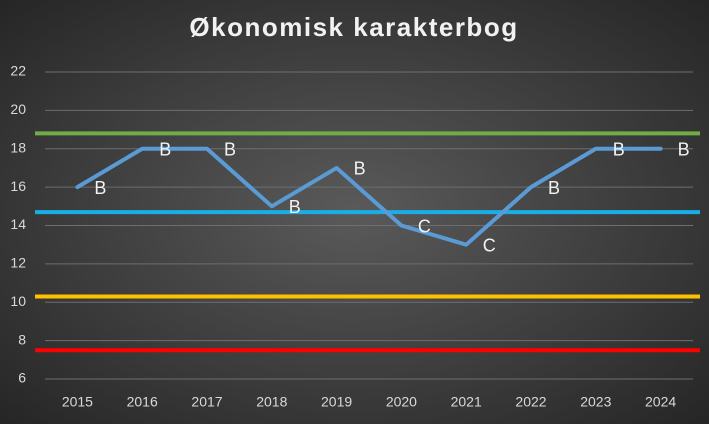  I want to click on x-tick-label: 2020, so click(401, 402).